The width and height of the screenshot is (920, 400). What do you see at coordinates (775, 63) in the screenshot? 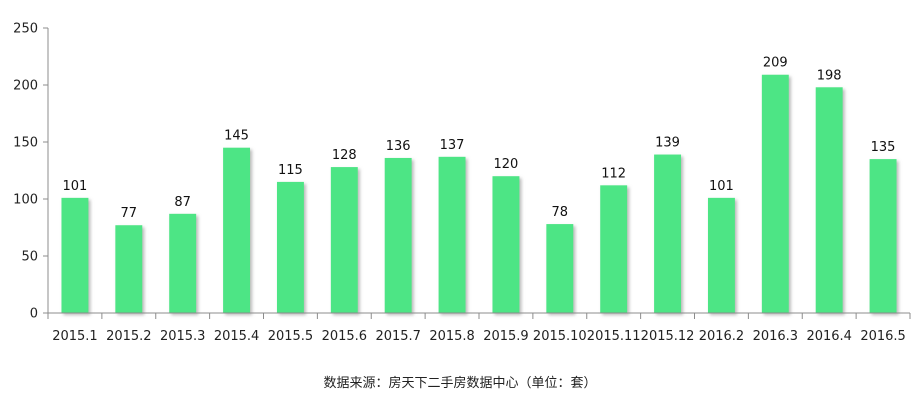
I see `data-label: 209` at bounding box center [775, 63].